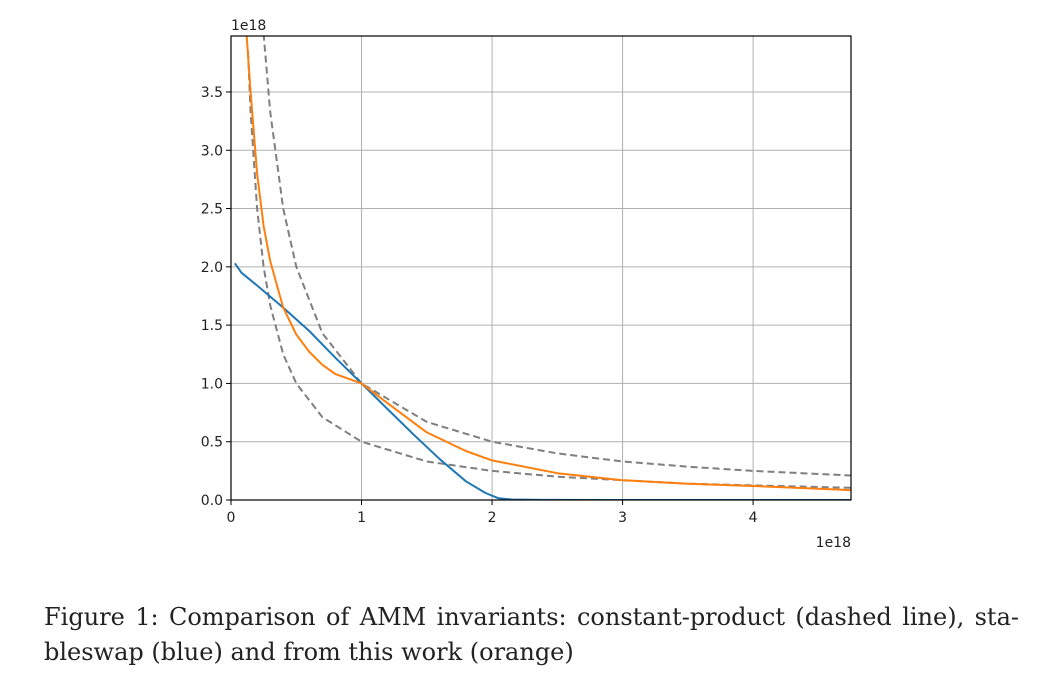 The height and width of the screenshot is (699, 1047). Describe the element at coordinates (492, 518) in the screenshot. I see `x-tick-label: 2` at that location.